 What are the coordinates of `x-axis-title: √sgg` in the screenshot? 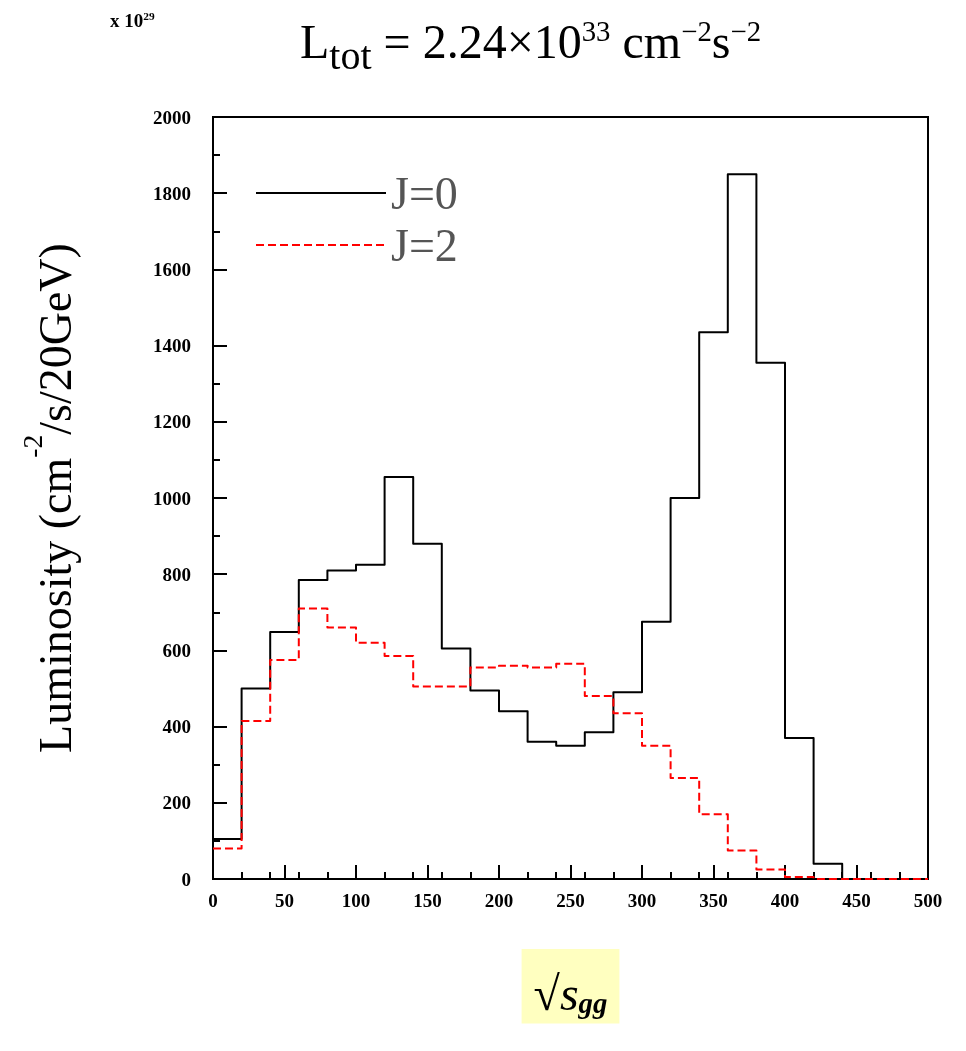 It's located at (570, 993).